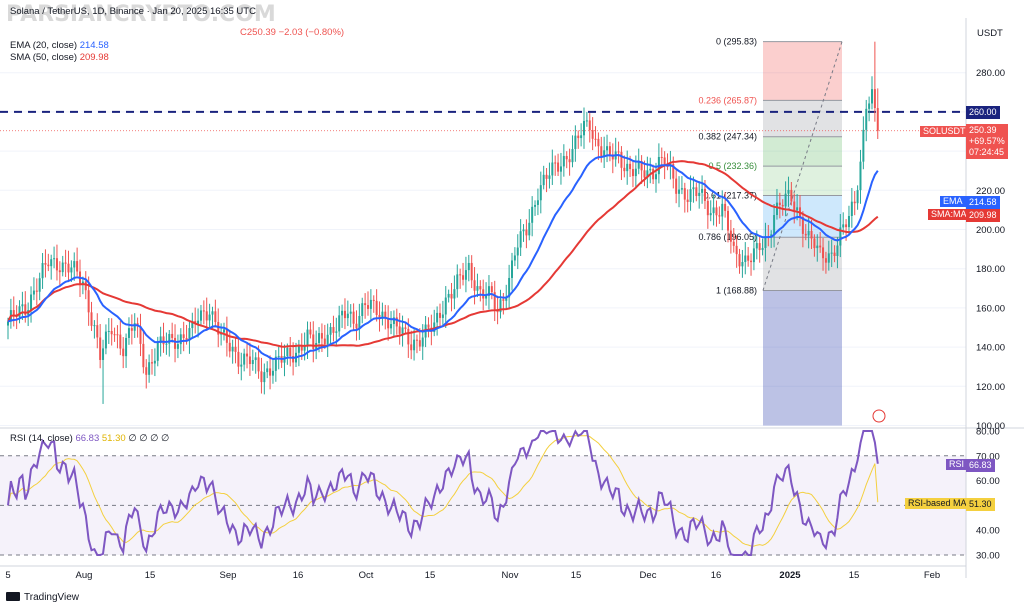 The width and height of the screenshot is (1024, 611). Describe the element at coordinates (988, 456) in the screenshot. I see `rsi-tick-label: 70.00` at that location.